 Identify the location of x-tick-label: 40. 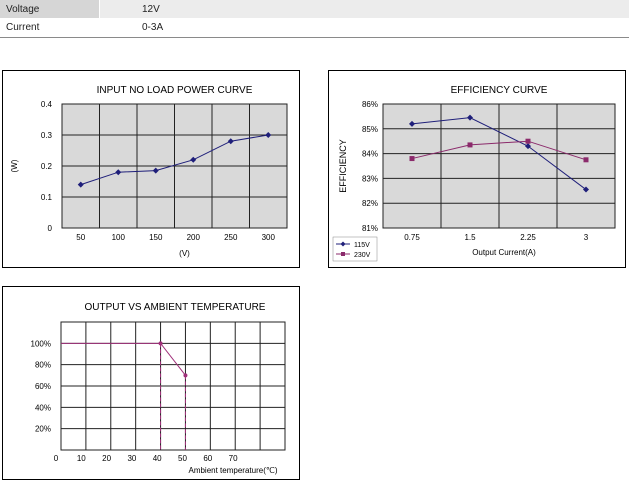
(157, 458).